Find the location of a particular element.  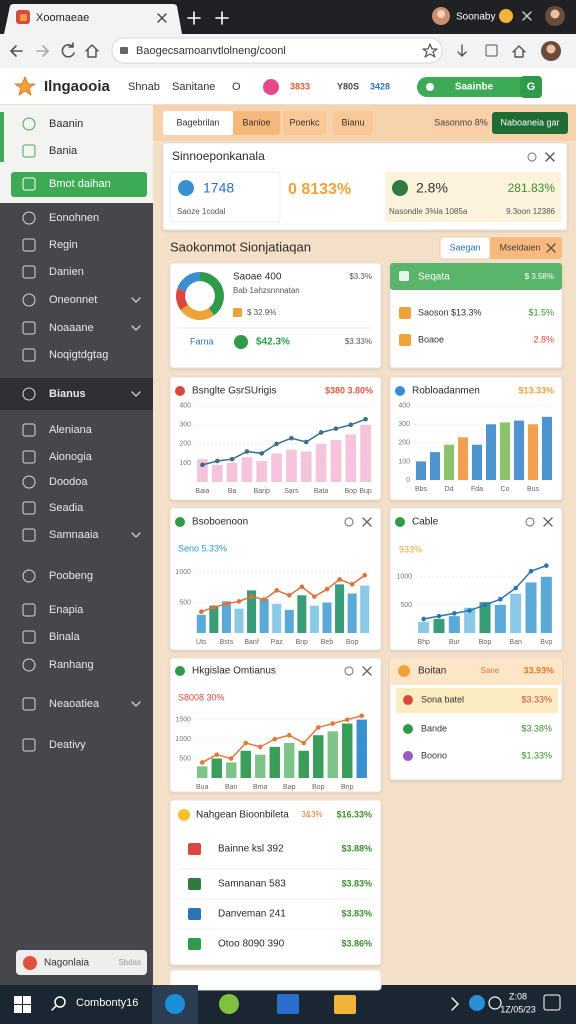

primary-button is located at coordinates (530, 123).